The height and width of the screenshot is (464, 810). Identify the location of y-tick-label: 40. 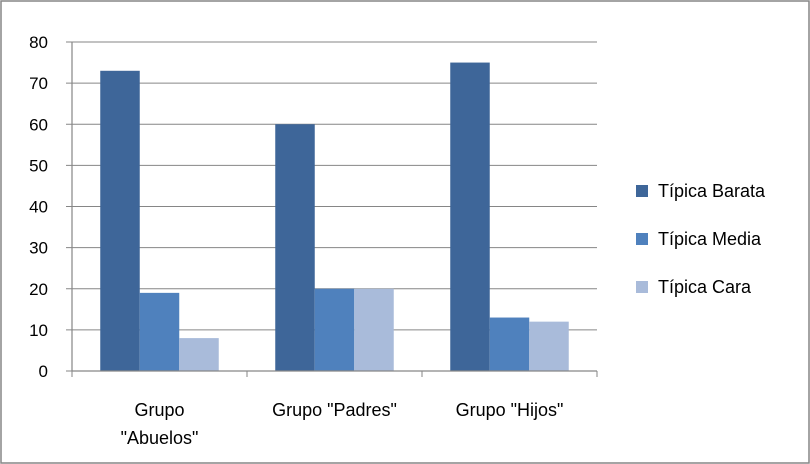
(38, 207).